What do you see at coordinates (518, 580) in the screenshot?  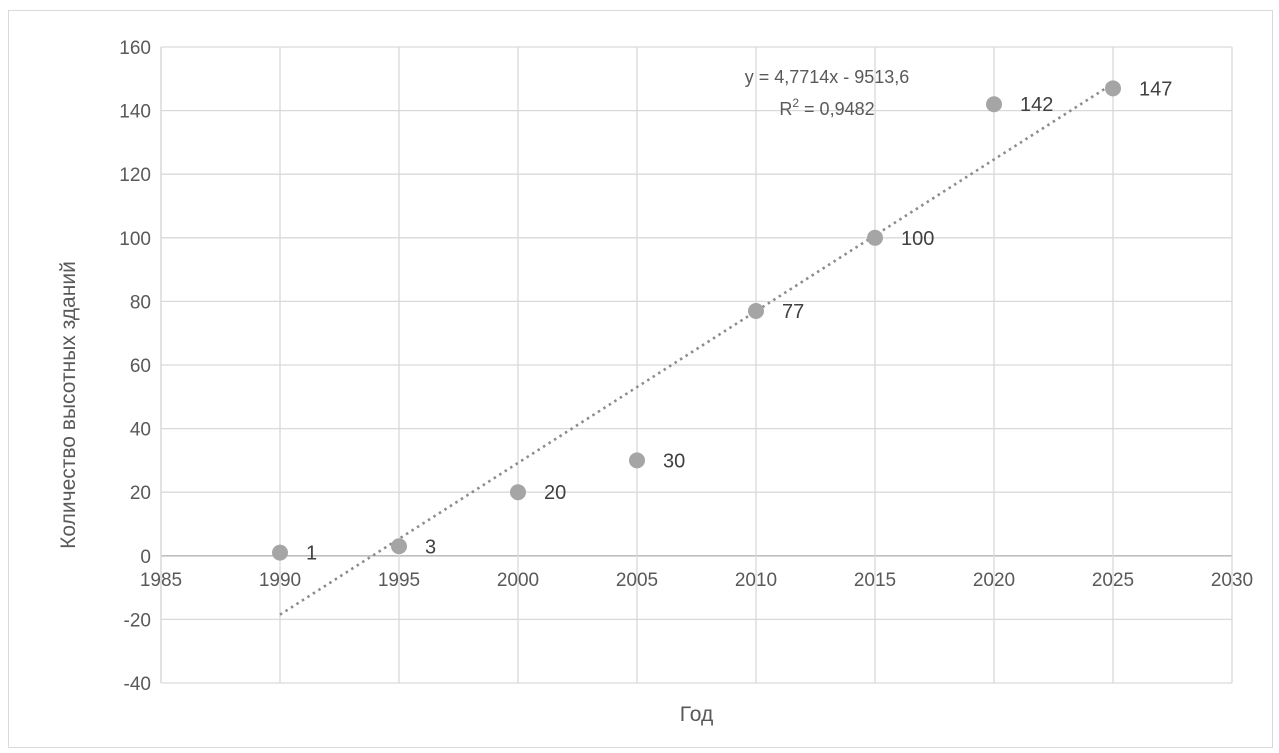 I see `x-tick-label: 2000` at bounding box center [518, 580].